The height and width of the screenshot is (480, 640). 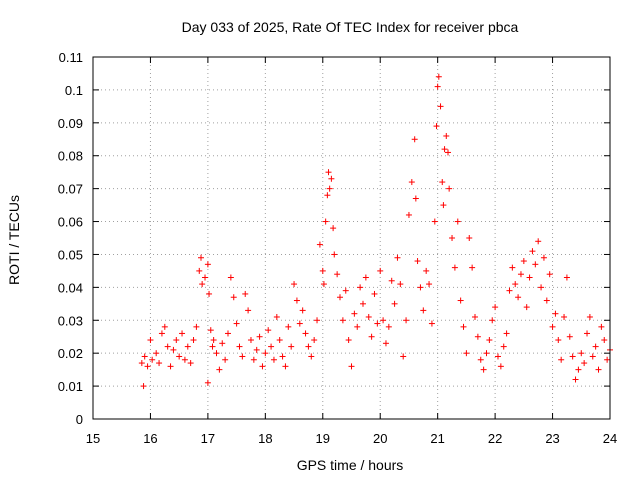 What do you see at coordinates (70, 222) in the screenshot?
I see `y-tick-label: 0.06` at bounding box center [70, 222].